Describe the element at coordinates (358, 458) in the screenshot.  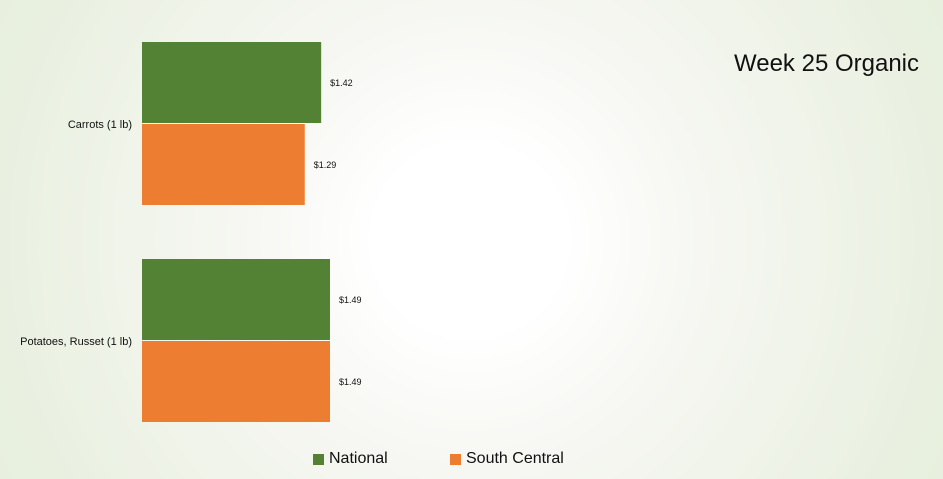
I see `legend-label: National` at that location.